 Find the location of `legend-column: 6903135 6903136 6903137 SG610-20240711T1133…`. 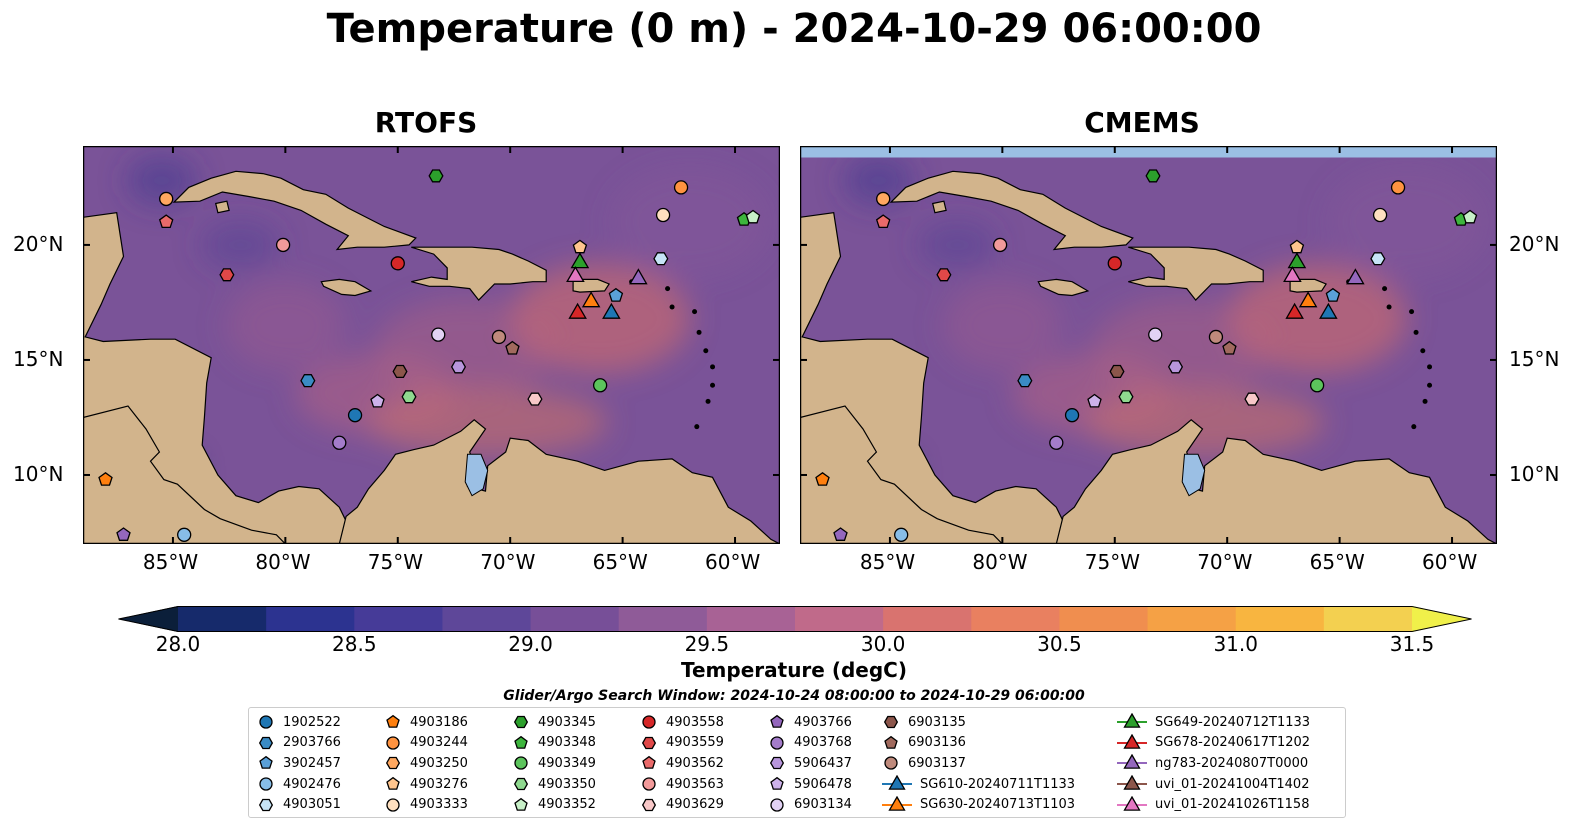

legend-column: 6903135 6903136 6903137 SG610-20240711T1133… is located at coordinates (978, 763).